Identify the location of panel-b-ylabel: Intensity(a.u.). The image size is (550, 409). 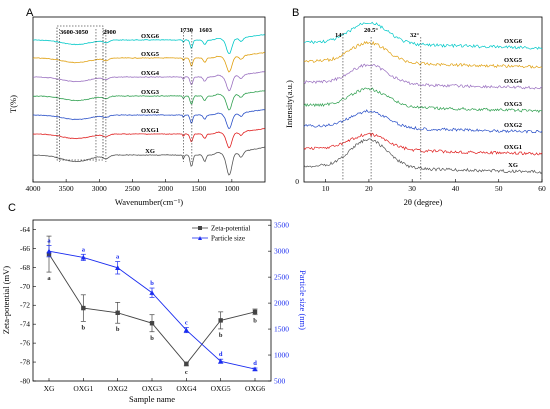
(289, 104).